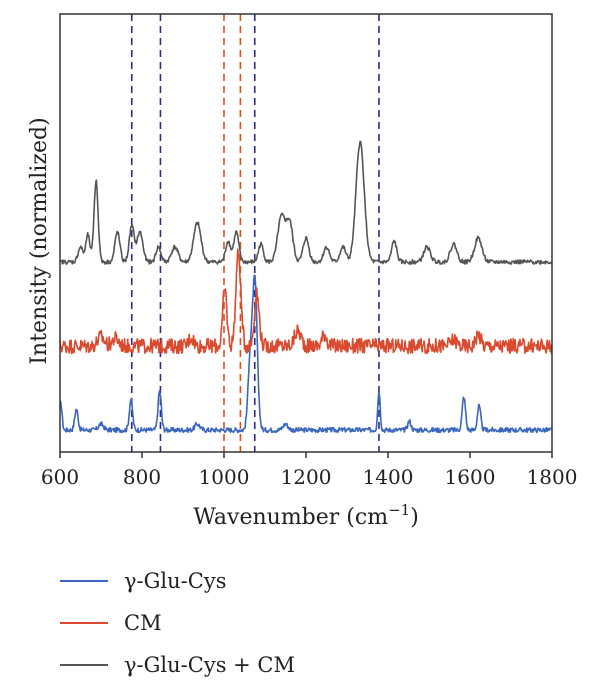 The height and width of the screenshot is (688, 600). I want to click on legend-item-glu-cys: γ-Glu-Cys, so click(177, 581).